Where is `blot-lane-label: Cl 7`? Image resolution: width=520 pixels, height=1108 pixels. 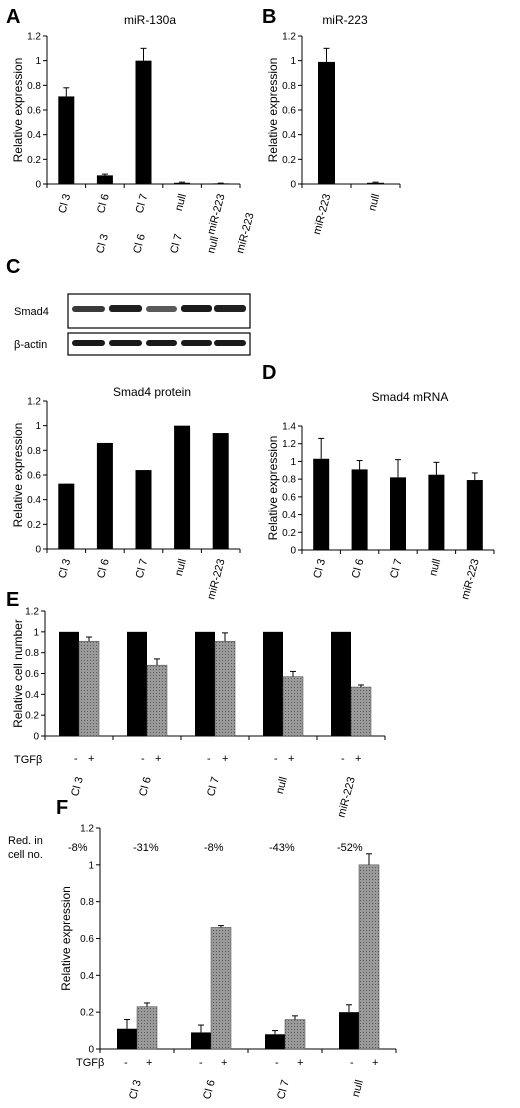
blot-lane-label: Cl 7 is located at coordinates (176, 244).